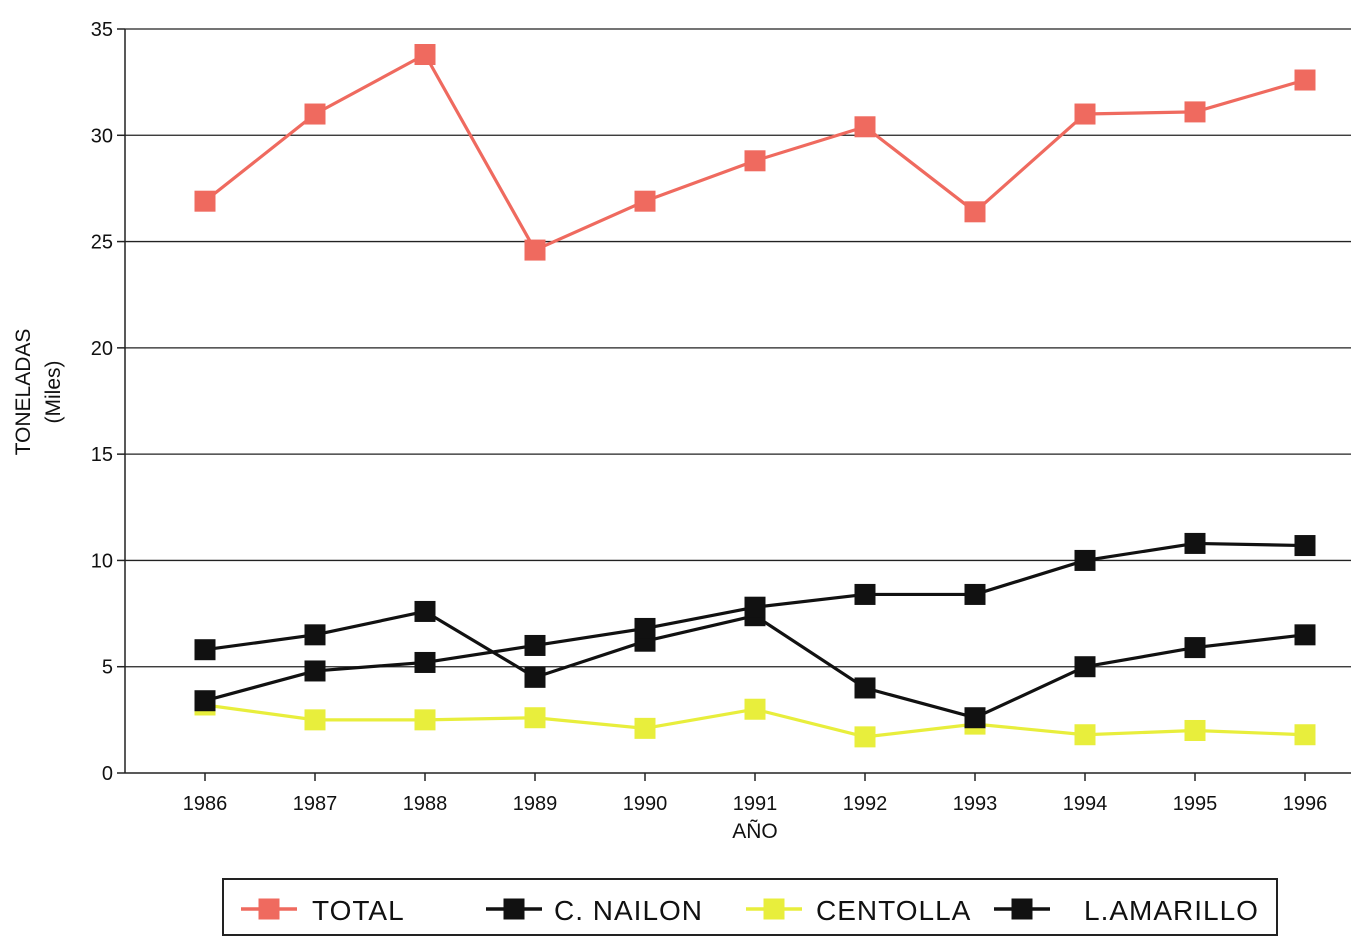  What do you see at coordinates (1171, 910) in the screenshot?
I see `legend-label: L.AMARILLO` at bounding box center [1171, 910].